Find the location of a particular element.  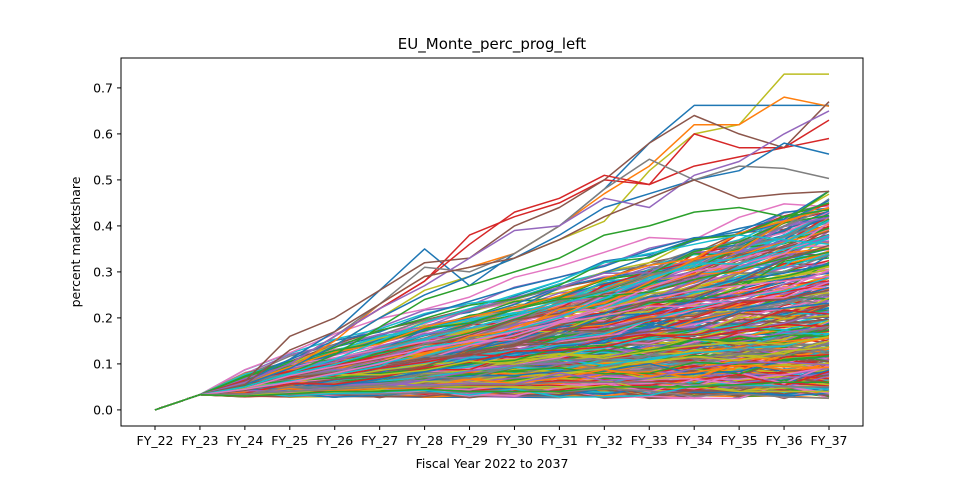

x-tick-label: FY_23 is located at coordinates (199, 440).